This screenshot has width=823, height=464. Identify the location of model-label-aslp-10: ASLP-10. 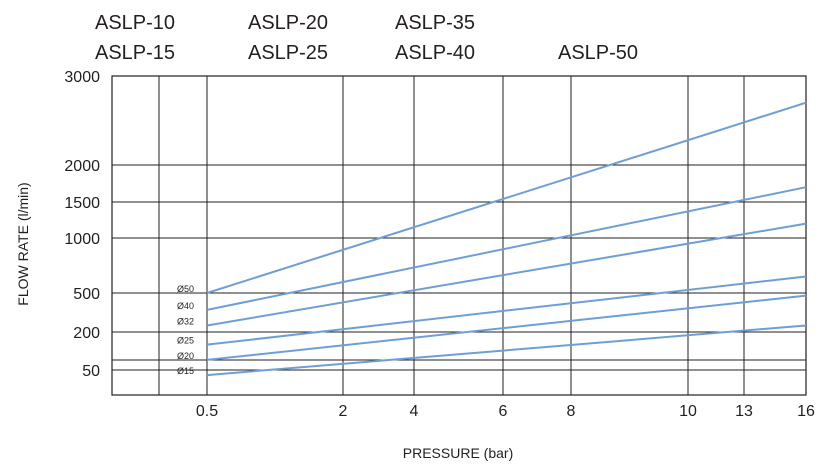
(135, 23).